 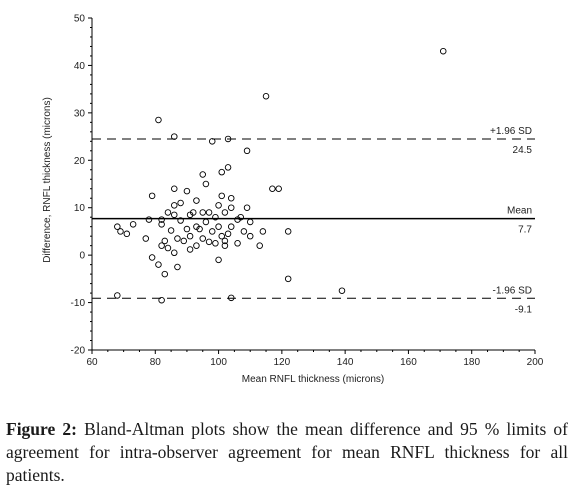 What do you see at coordinates (47, 180) in the screenshot?
I see `y-axis-title: Difference, RNFL thickness (microns)` at bounding box center [47, 180].